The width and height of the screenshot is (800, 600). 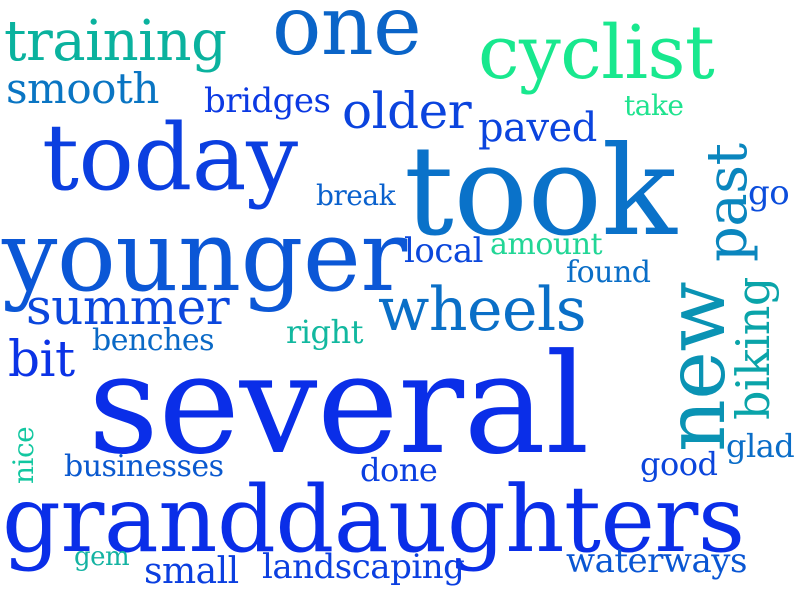 What do you see at coordinates (170, 157) in the screenshot?
I see `word-today: today` at bounding box center [170, 157].